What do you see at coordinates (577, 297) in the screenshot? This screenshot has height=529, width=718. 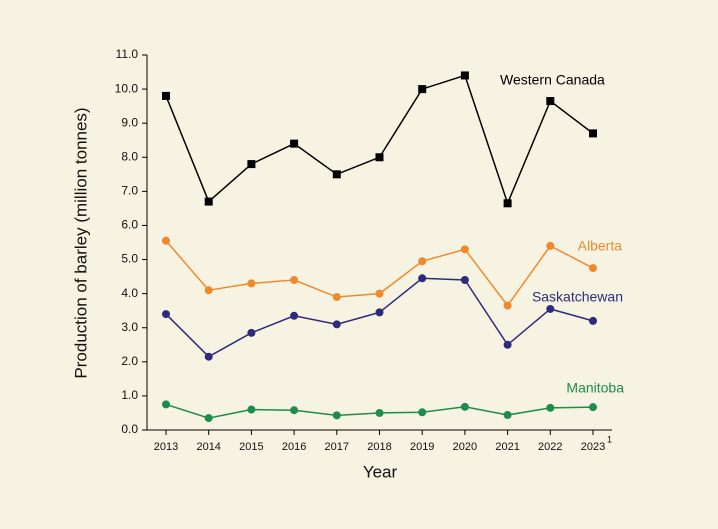 I see `series-label: Saskatchewan` at bounding box center [577, 297].